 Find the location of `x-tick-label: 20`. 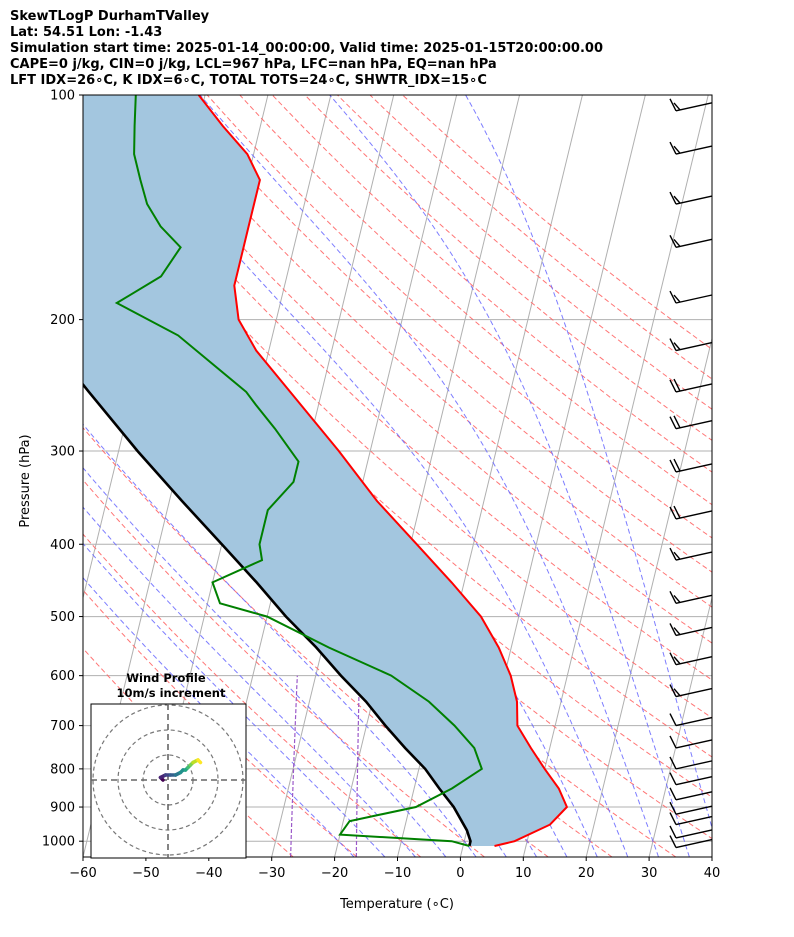

x-tick-label: 20 is located at coordinates (586, 873).